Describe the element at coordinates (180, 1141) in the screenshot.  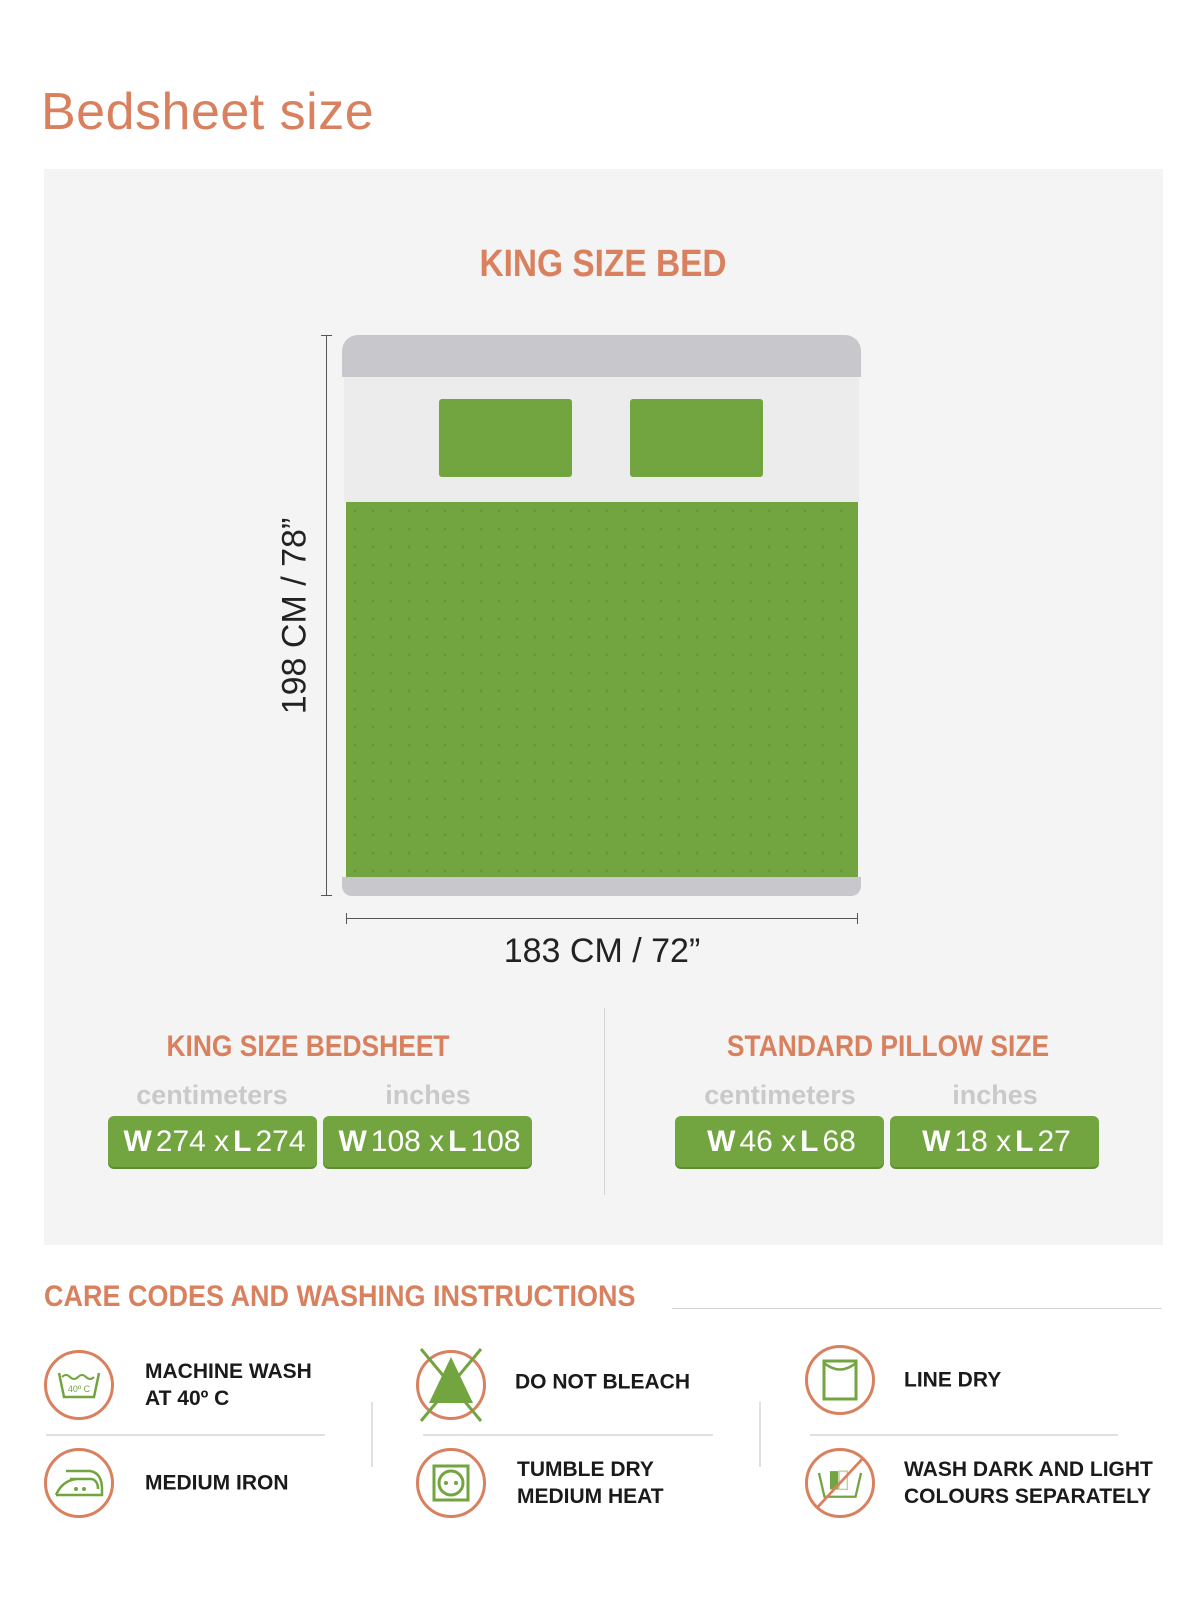
I see `width-value: 274` at that location.